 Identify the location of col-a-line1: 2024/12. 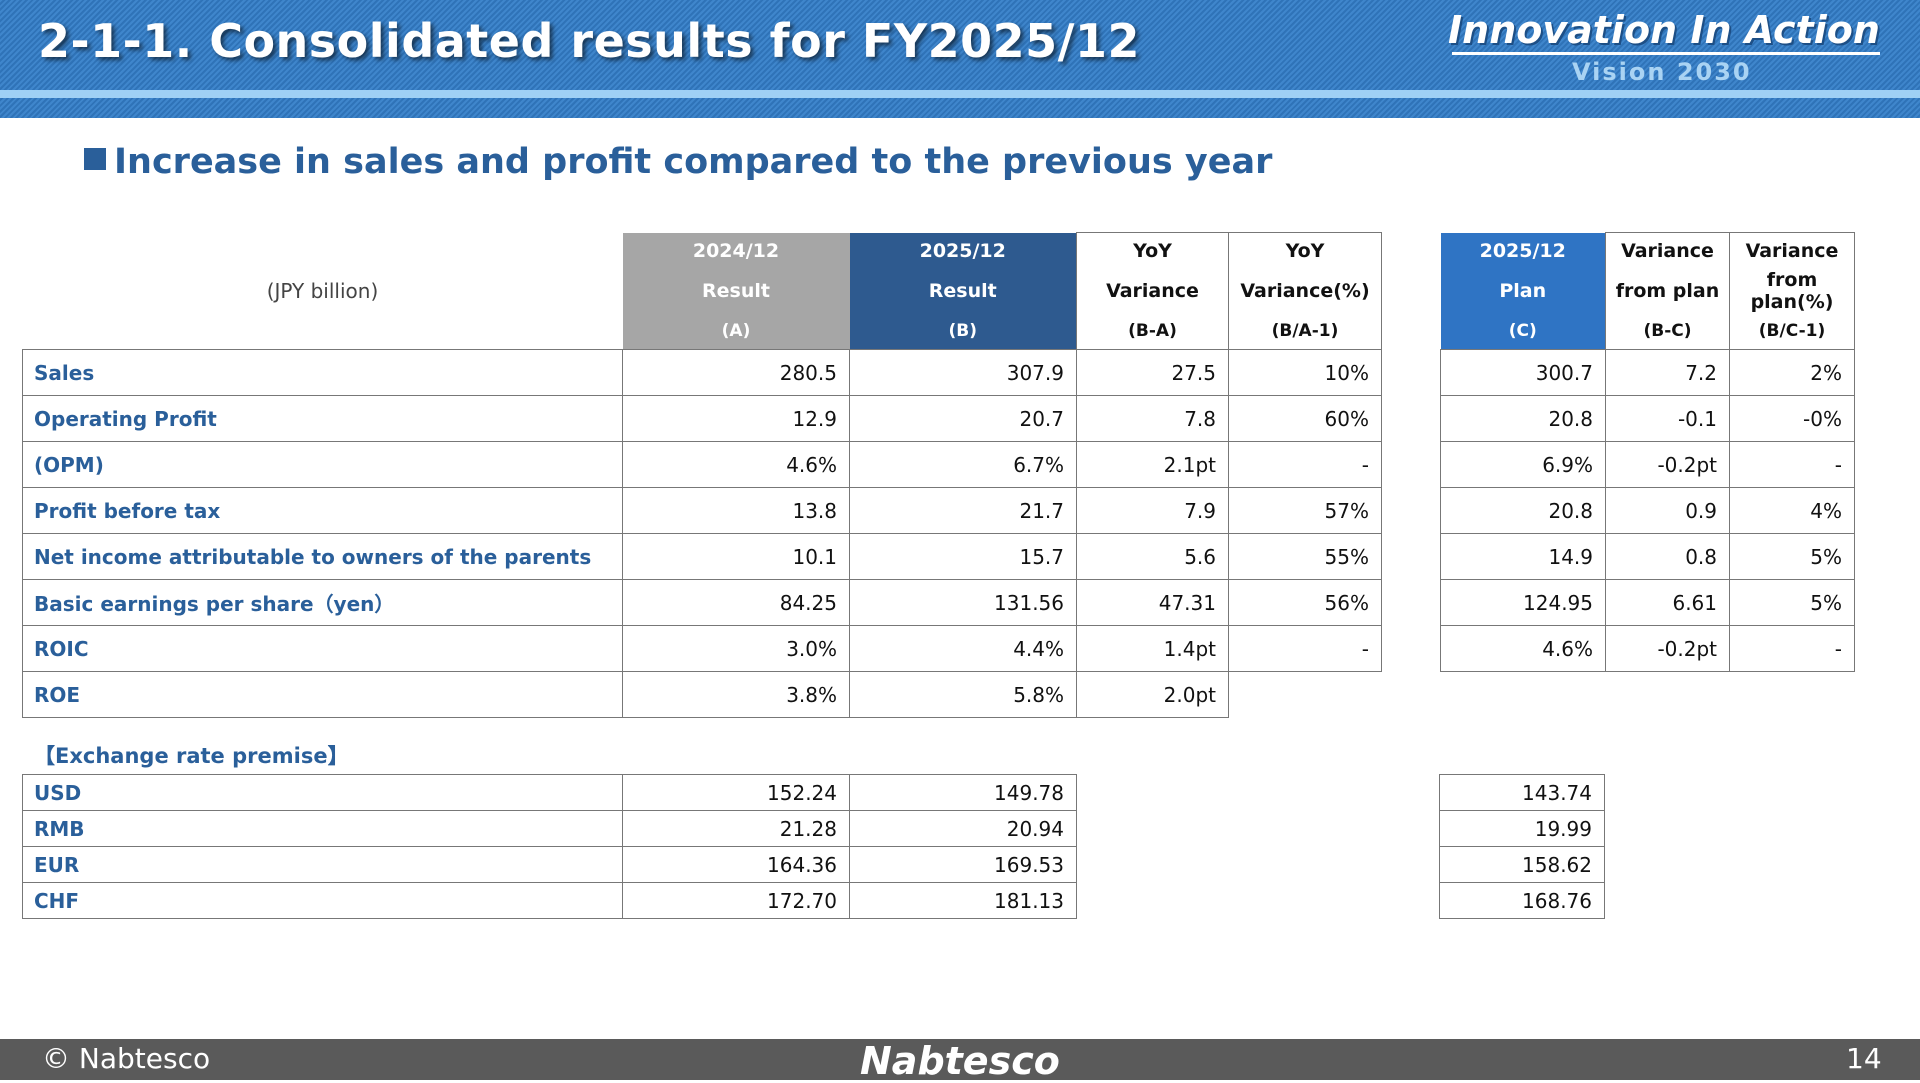
(736, 250).